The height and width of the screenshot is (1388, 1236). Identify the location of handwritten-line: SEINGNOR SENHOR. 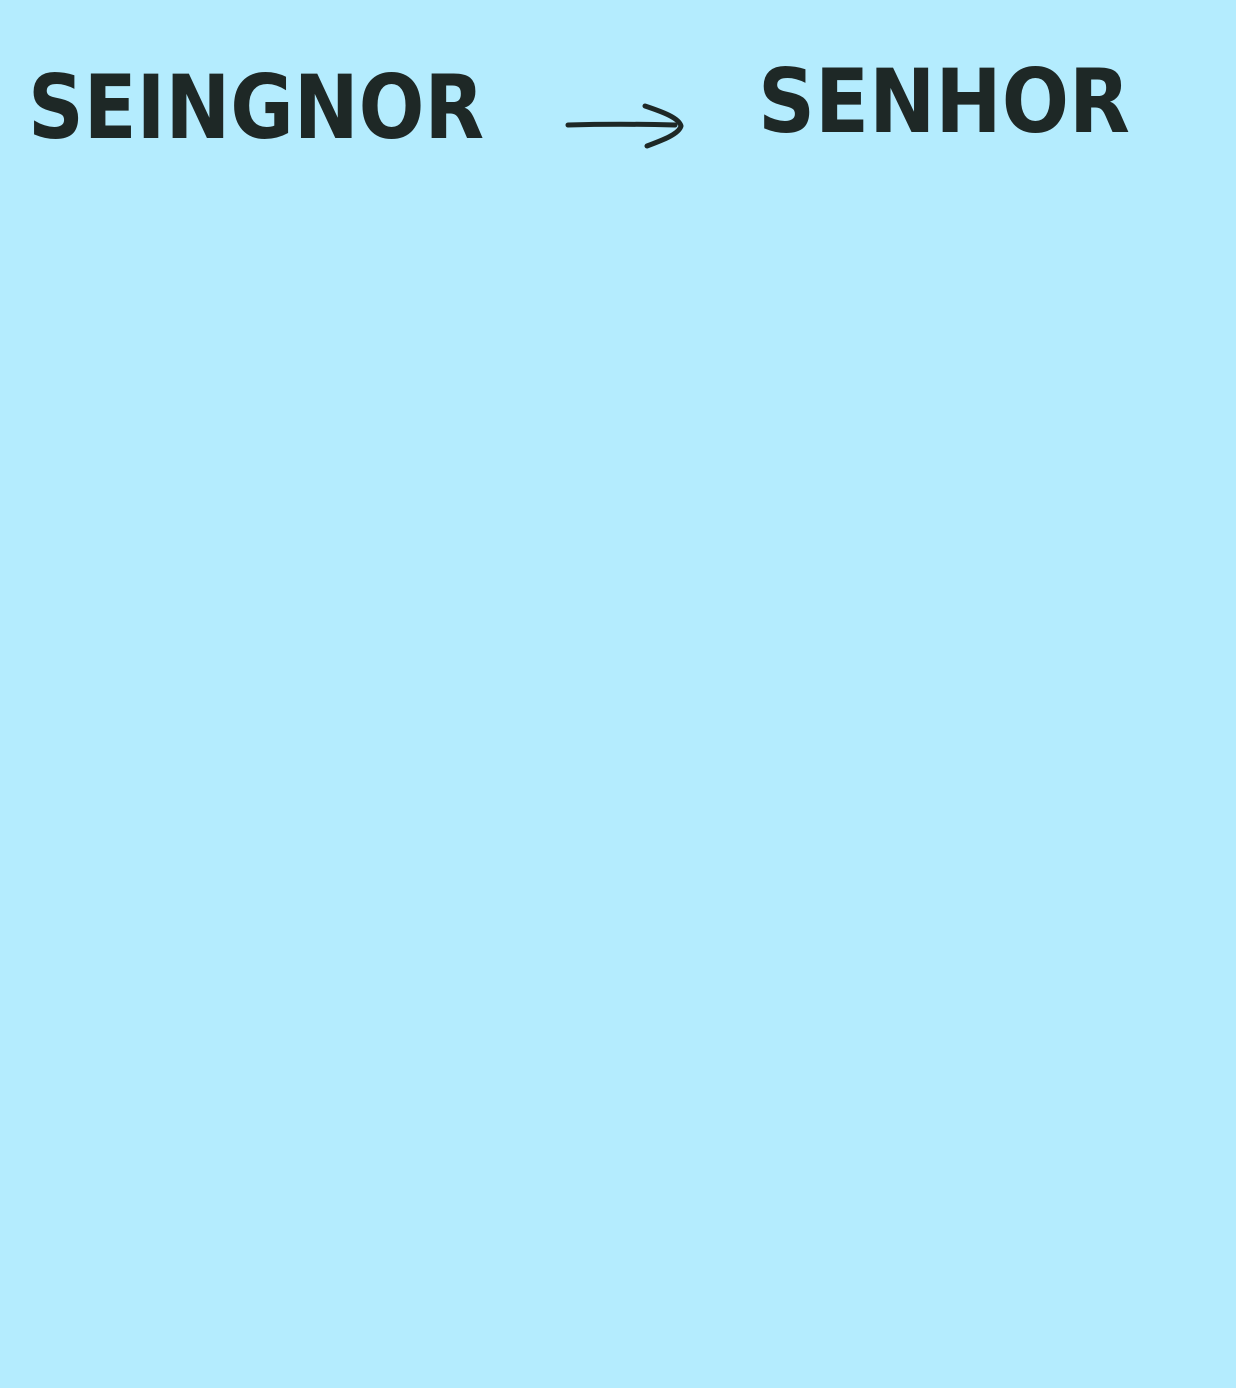
(583, 113).